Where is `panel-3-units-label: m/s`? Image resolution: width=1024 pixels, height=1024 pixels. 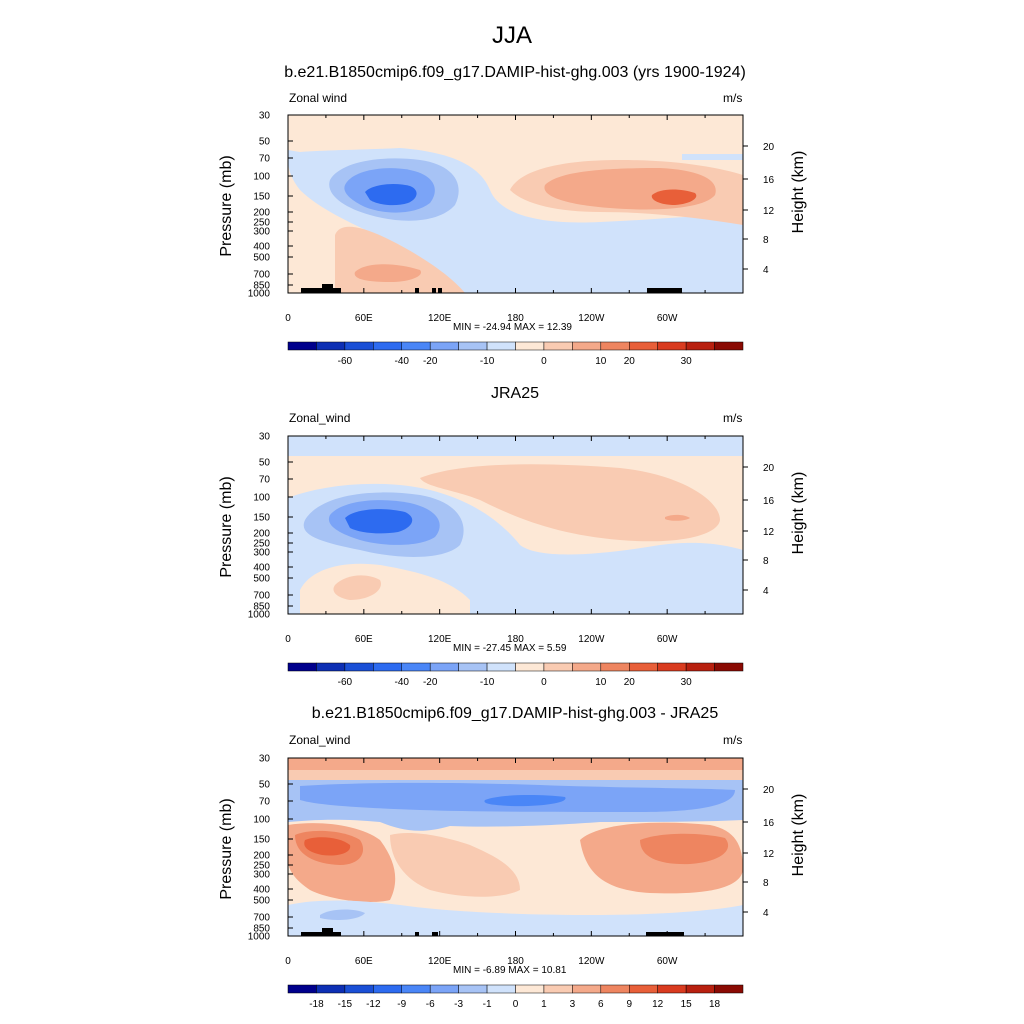 panel-3-units-label: m/s is located at coordinates (733, 740).